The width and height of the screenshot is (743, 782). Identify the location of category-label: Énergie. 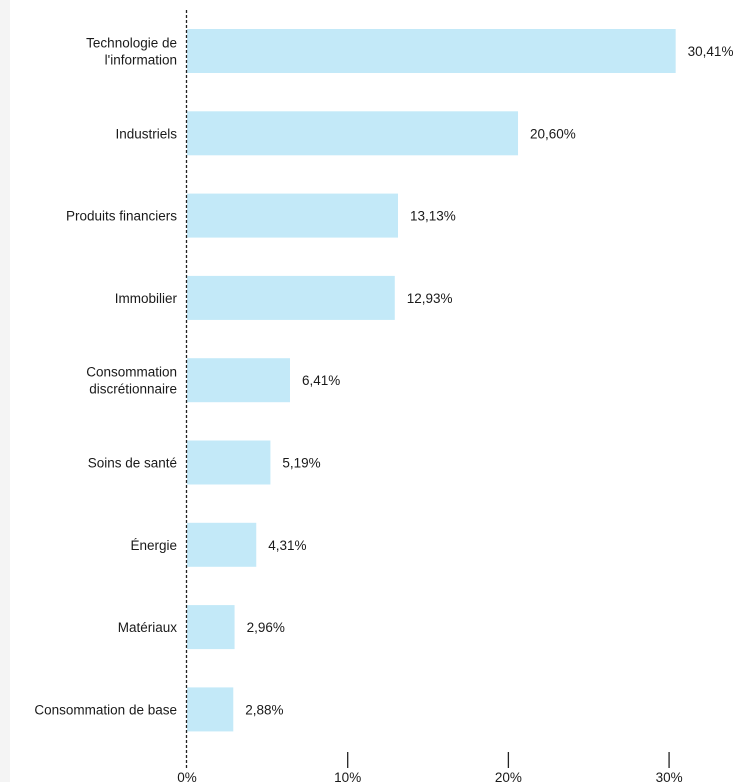
(153, 545).